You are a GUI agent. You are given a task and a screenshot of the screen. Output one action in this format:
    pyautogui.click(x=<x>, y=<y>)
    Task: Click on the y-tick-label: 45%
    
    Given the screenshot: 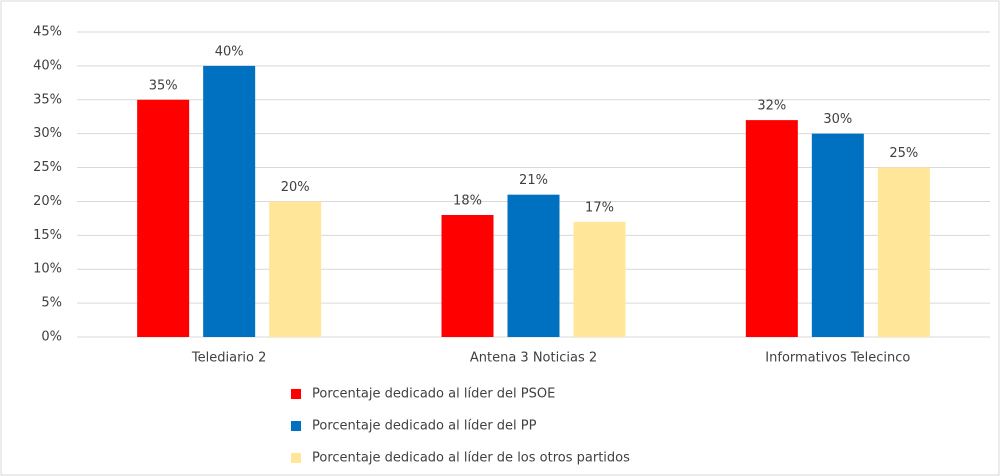 What is the action you would take?
    pyautogui.click(x=47, y=32)
    